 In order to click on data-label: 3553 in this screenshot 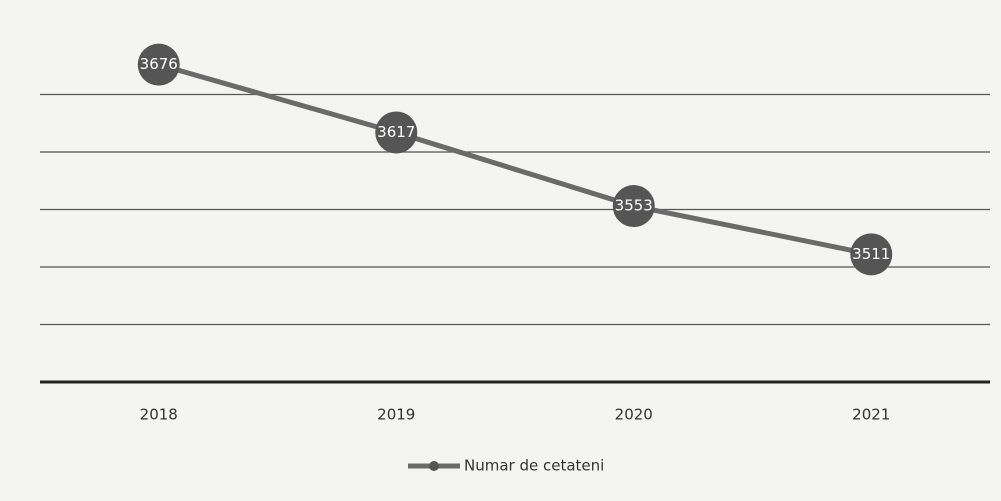, I will do `click(634, 206)`.